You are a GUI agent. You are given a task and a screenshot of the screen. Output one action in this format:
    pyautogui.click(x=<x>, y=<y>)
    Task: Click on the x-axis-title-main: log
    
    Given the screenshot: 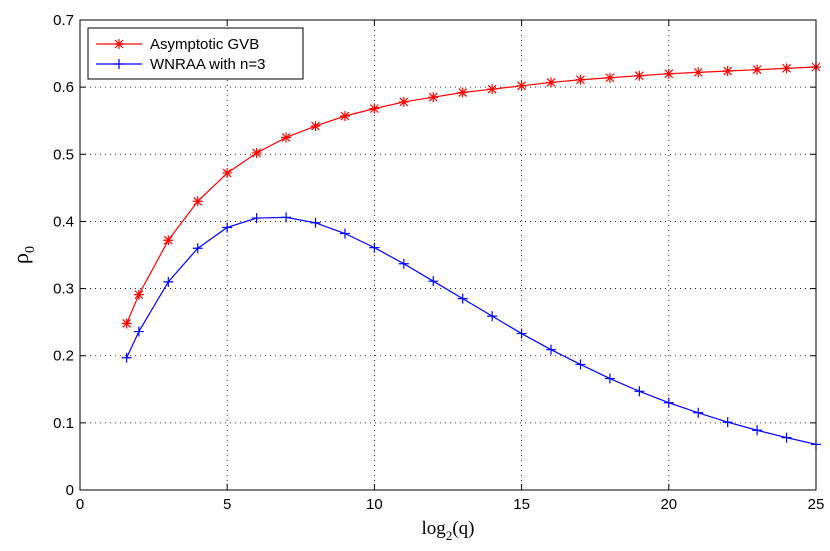 What is the action you would take?
    pyautogui.click(x=434, y=528)
    